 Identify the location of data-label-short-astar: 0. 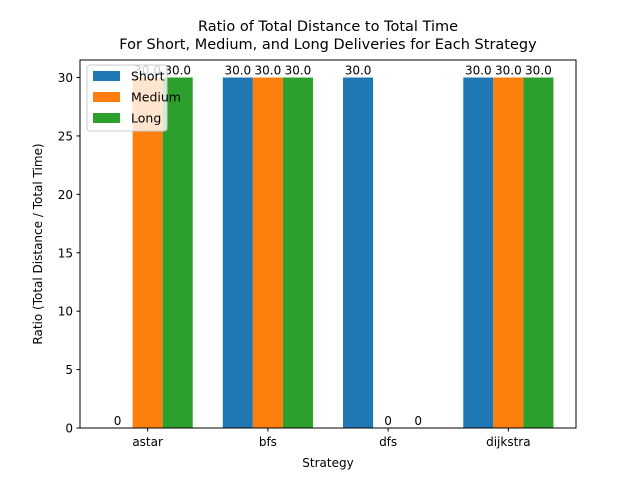
(118, 421).